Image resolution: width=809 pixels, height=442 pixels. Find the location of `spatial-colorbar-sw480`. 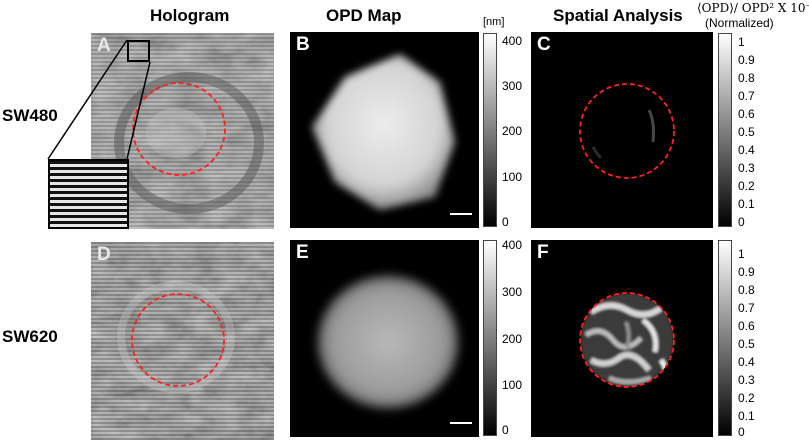

spatial-colorbar-sw480 is located at coordinates (725, 130).